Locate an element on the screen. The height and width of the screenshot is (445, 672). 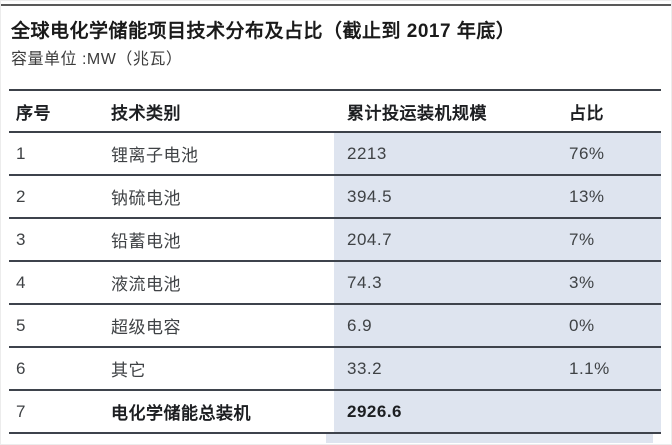
row-tech-name: 液流电池 is located at coordinates (146, 284).